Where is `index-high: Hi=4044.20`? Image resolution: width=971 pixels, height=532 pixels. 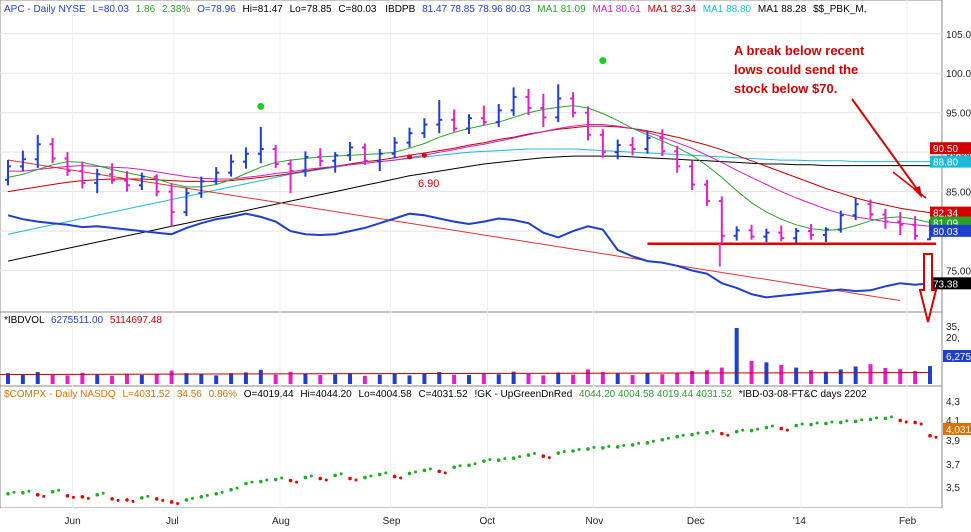 index-high: Hi=4044.20 is located at coordinates (326, 394).